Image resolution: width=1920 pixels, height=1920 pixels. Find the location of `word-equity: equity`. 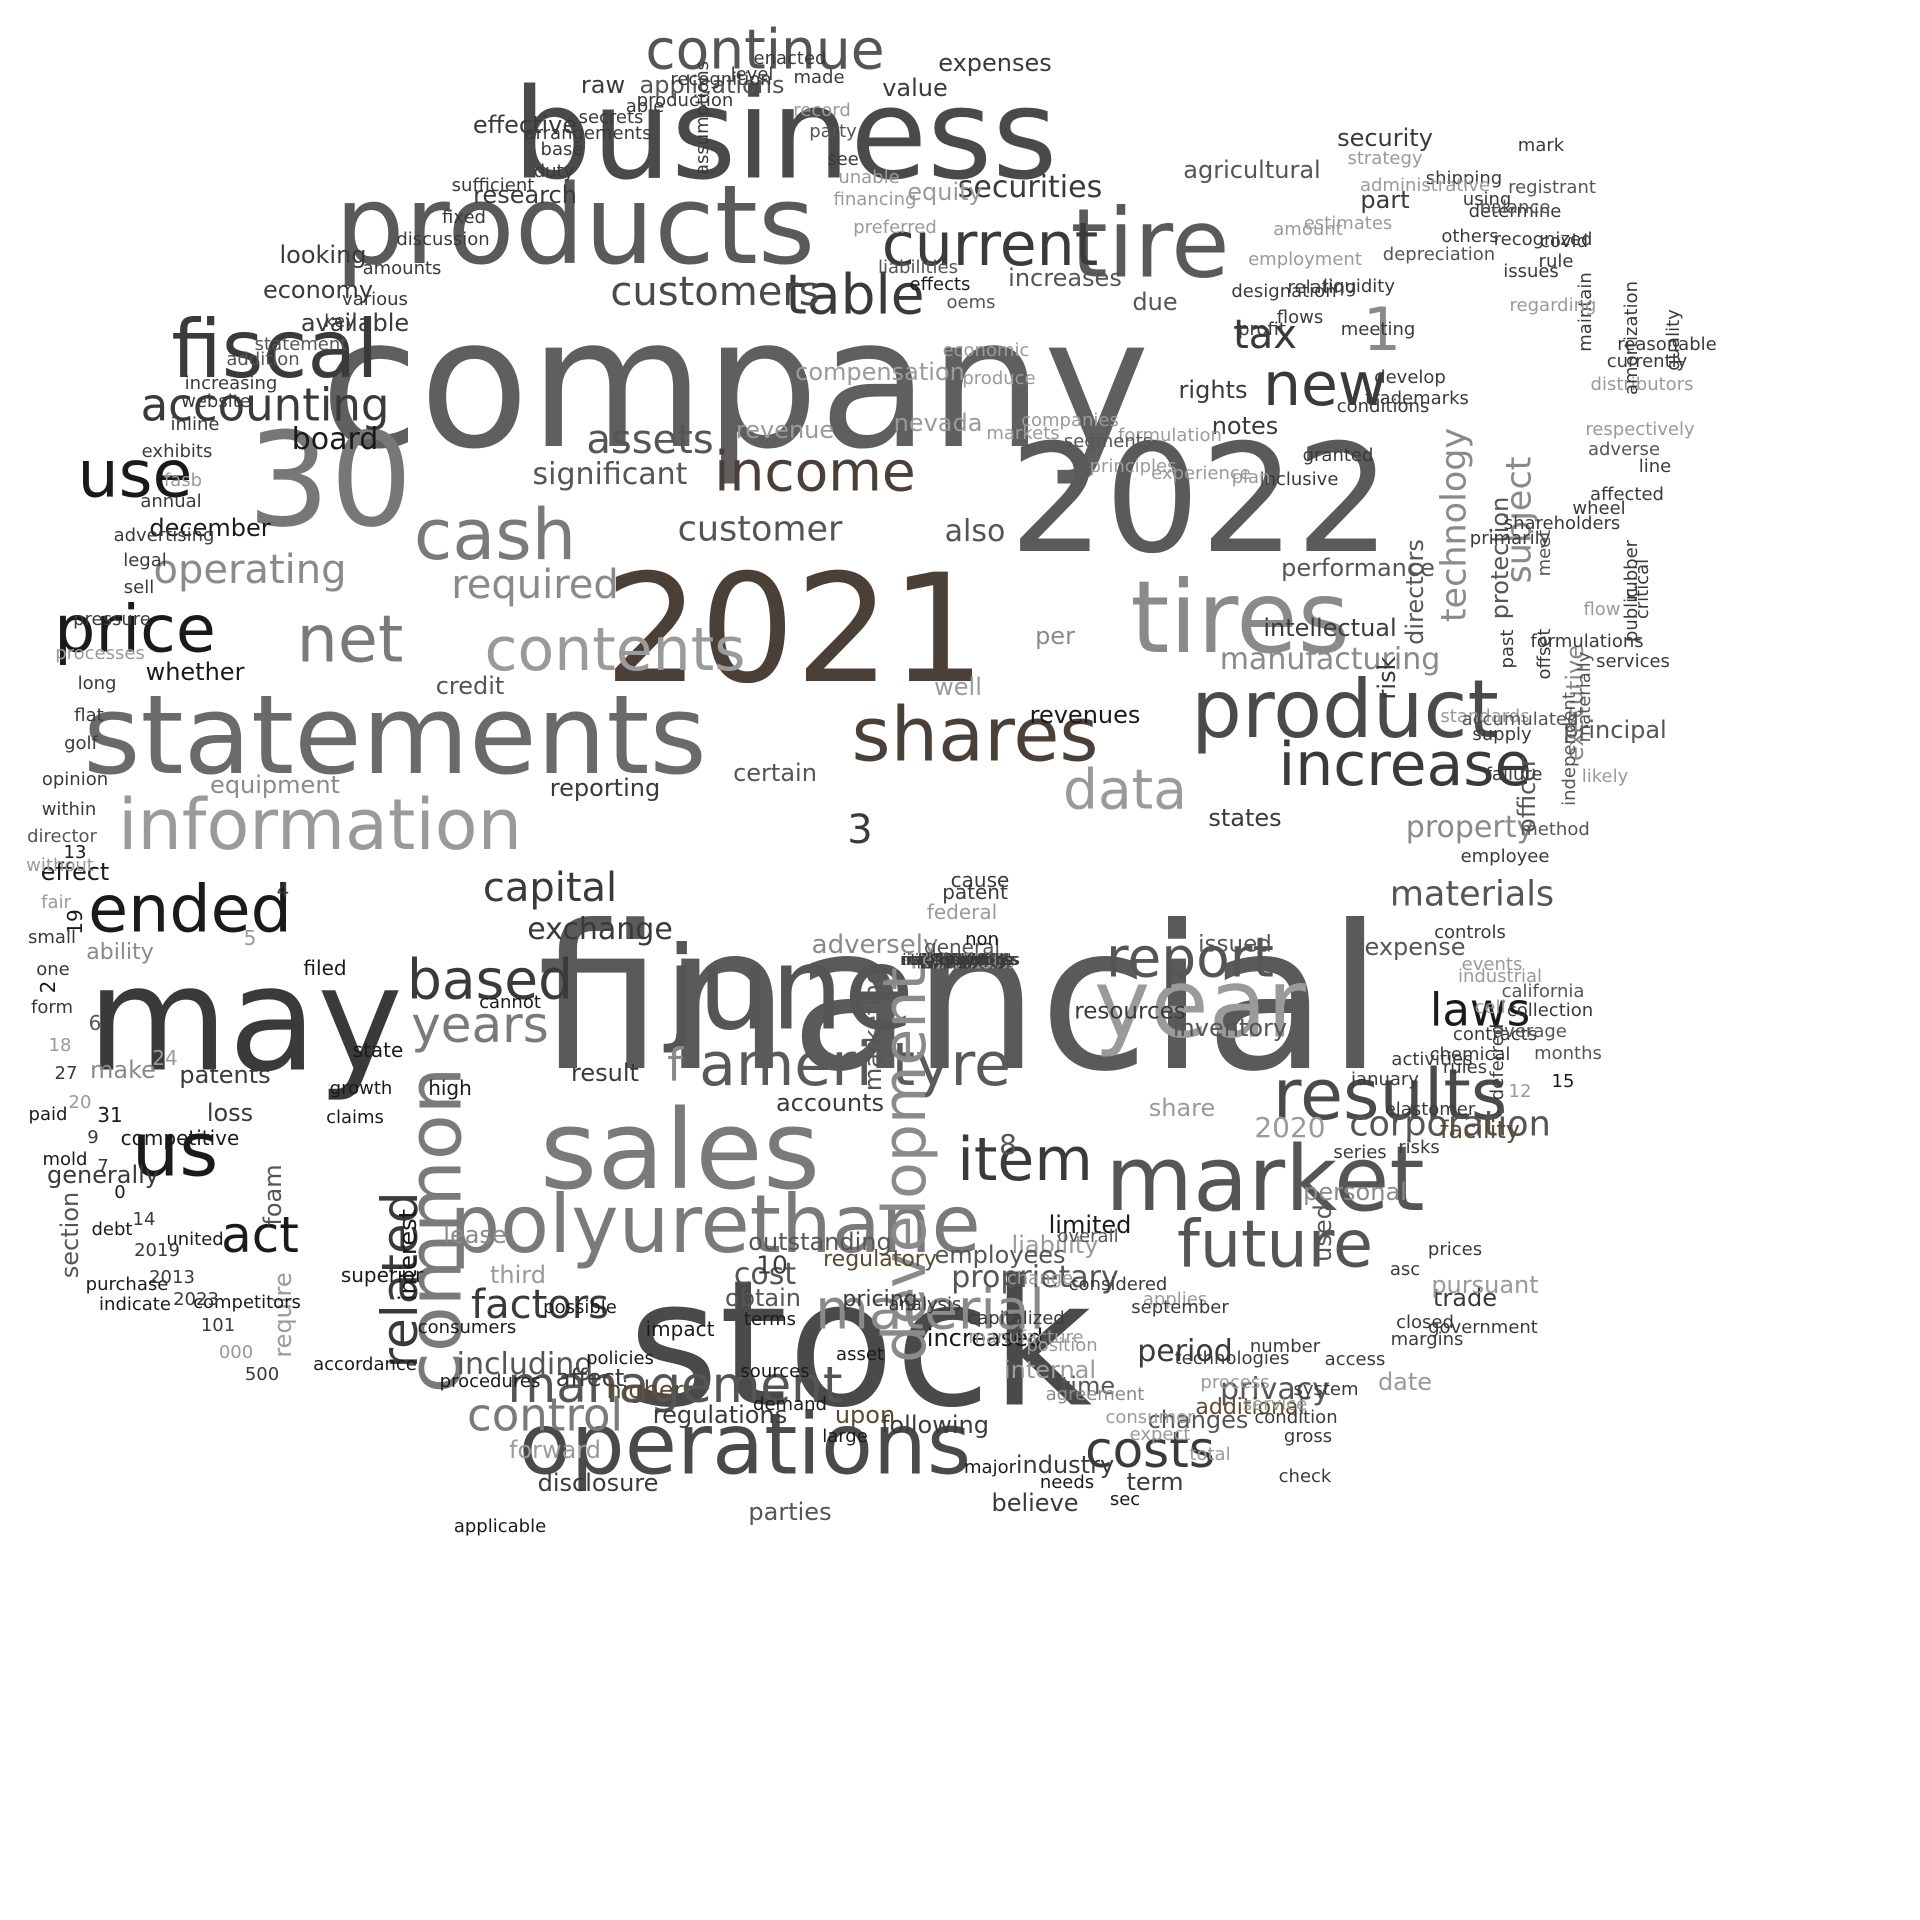

word-equity: equity is located at coordinates (945, 192).